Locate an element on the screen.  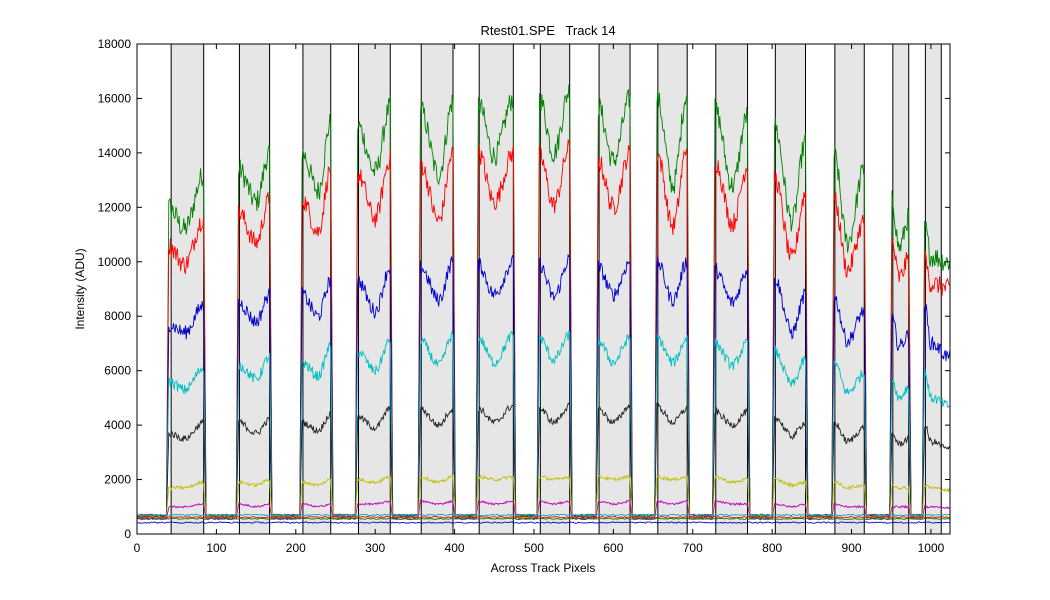
y-tick-label: 0 is located at coordinates (127, 534).